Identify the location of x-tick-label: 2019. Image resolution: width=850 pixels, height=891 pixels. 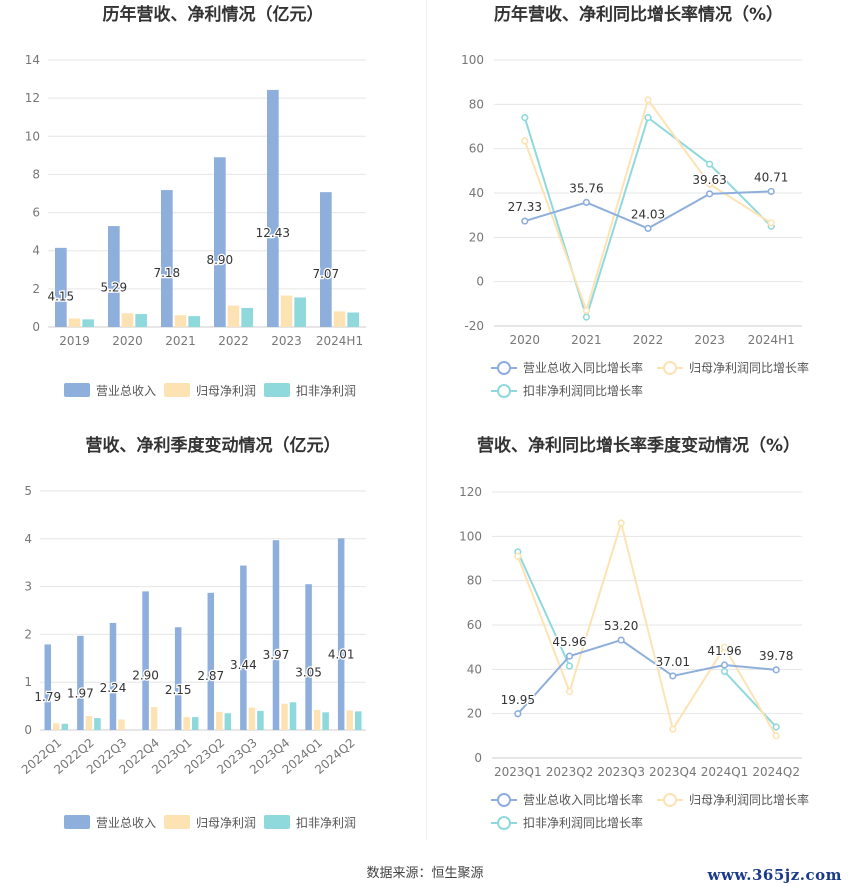
(74, 341).